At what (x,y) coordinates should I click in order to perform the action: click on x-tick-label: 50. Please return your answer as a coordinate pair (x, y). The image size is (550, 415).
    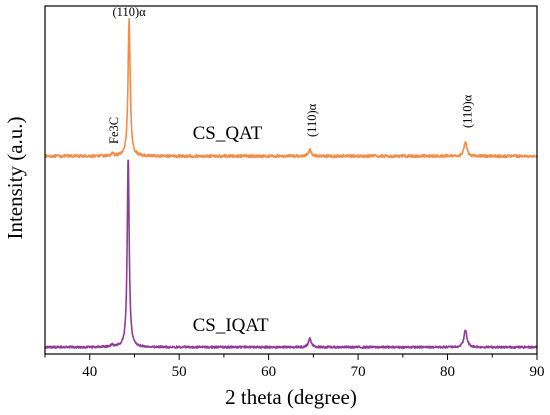
    Looking at the image, I should click on (179, 372).